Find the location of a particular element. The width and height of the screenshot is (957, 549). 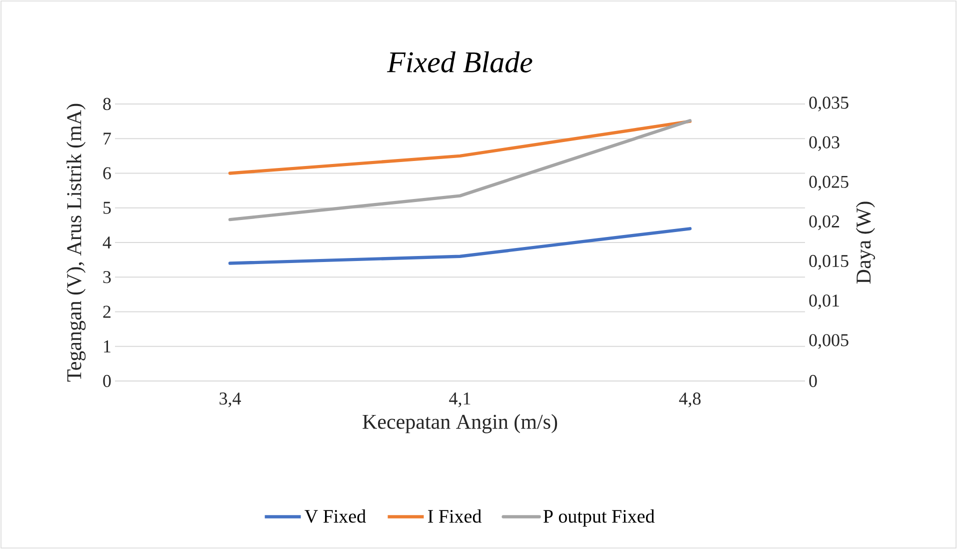

chart-title: Fixed Blade is located at coordinates (459, 61).